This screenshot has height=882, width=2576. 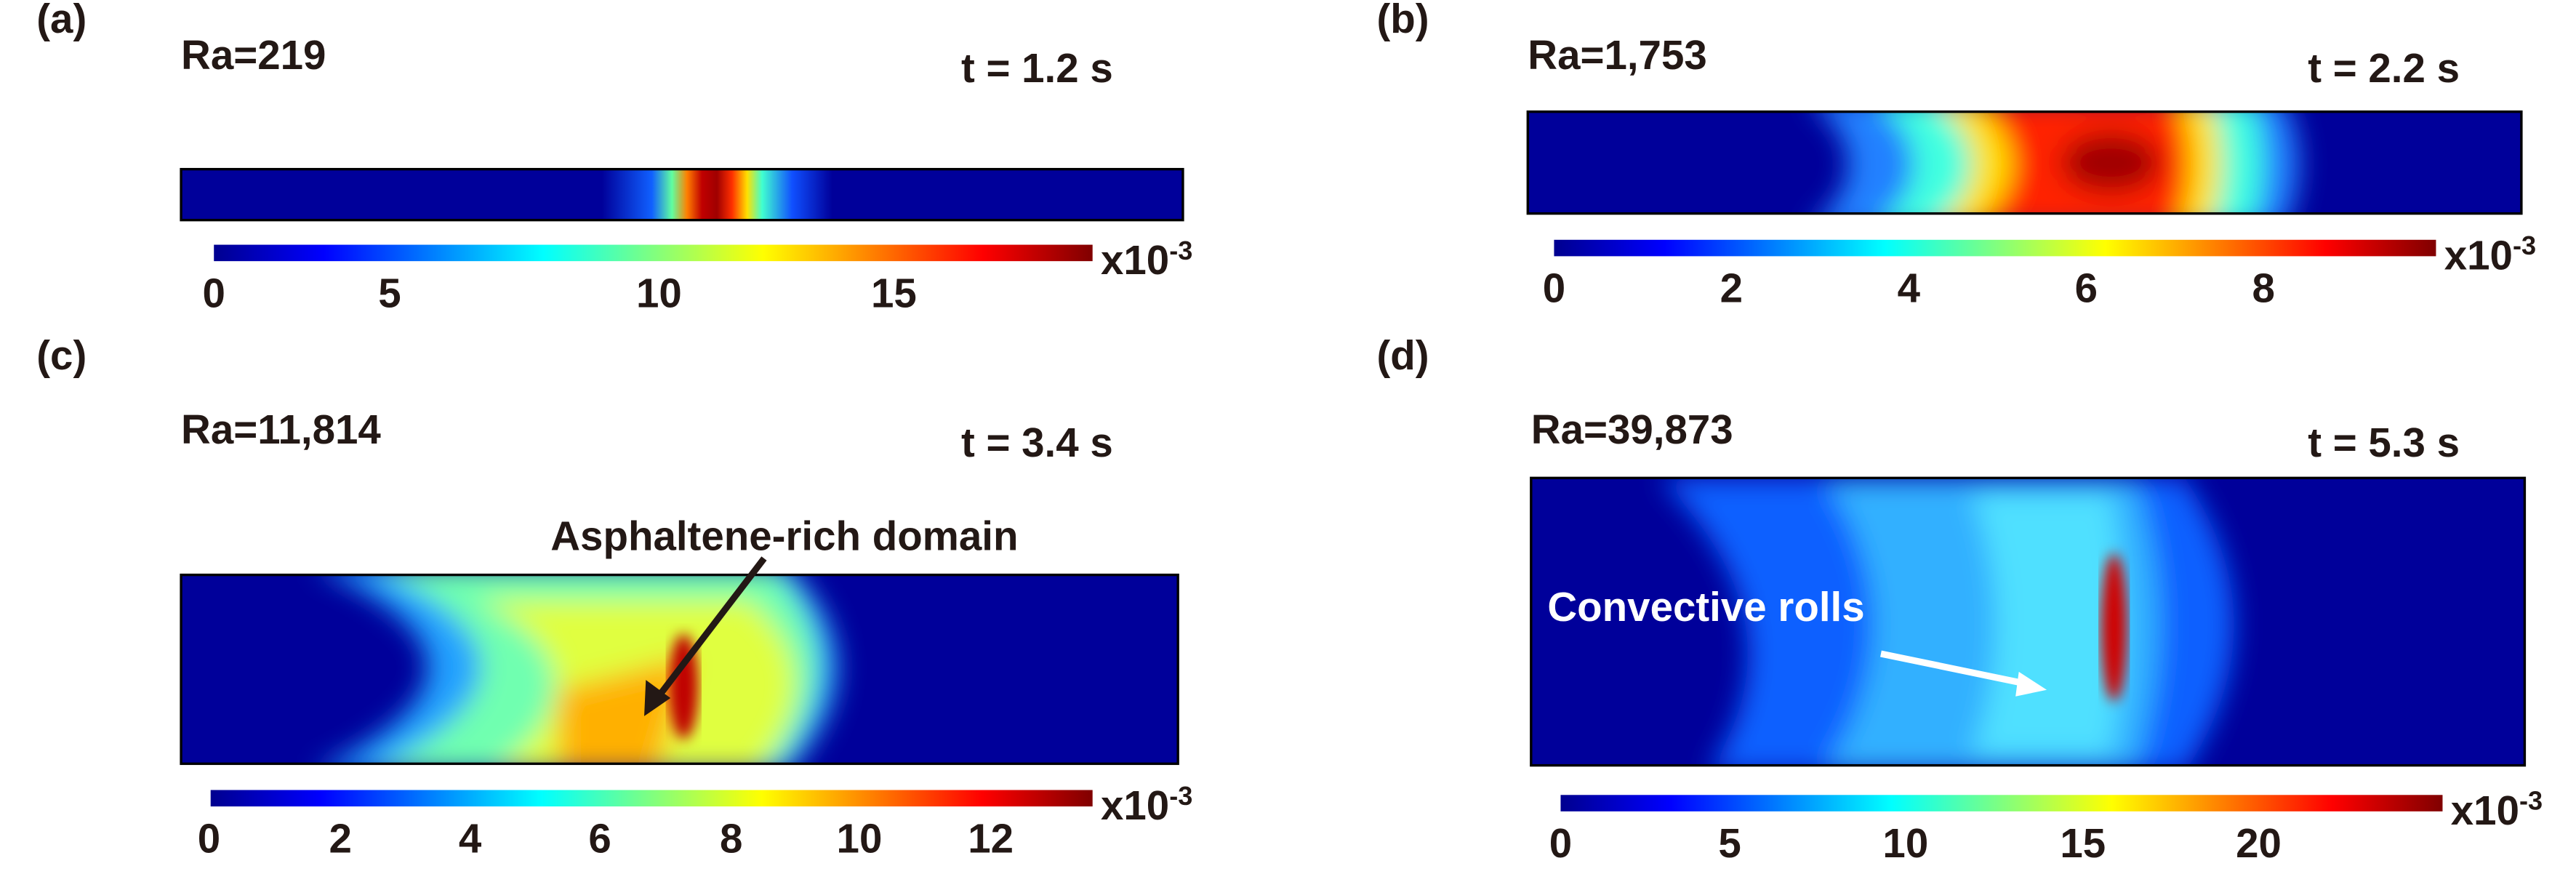 I want to click on field-c, so click(x=680, y=669).